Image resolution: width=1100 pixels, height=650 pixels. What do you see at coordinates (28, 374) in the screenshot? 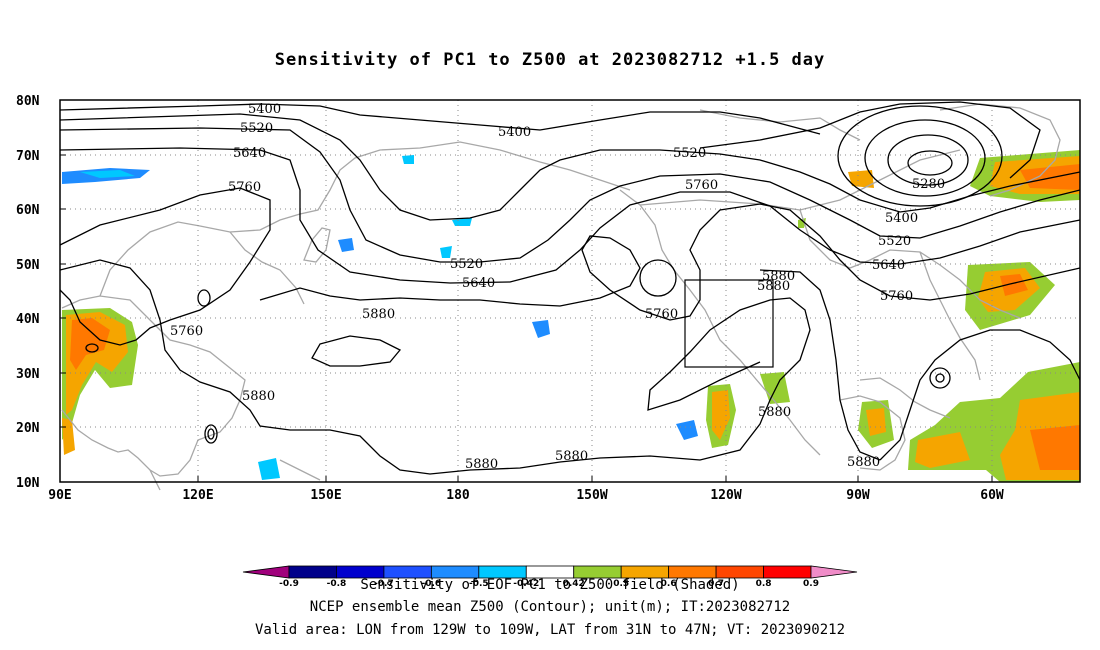
I see `lat-label: 30N` at bounding box center [28, 374].